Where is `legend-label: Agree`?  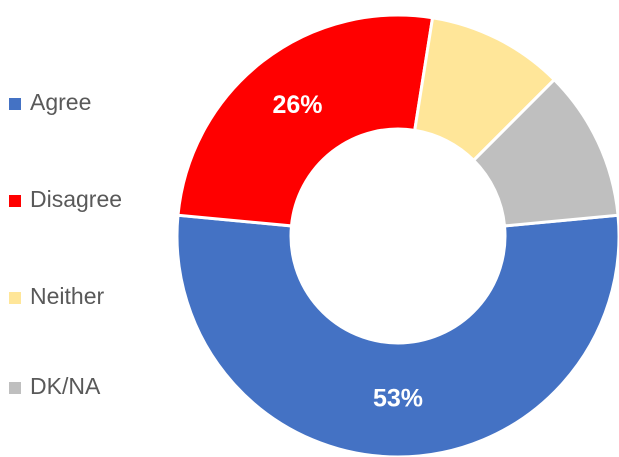 legend-label: Agree is located at coordinates (60, 102).